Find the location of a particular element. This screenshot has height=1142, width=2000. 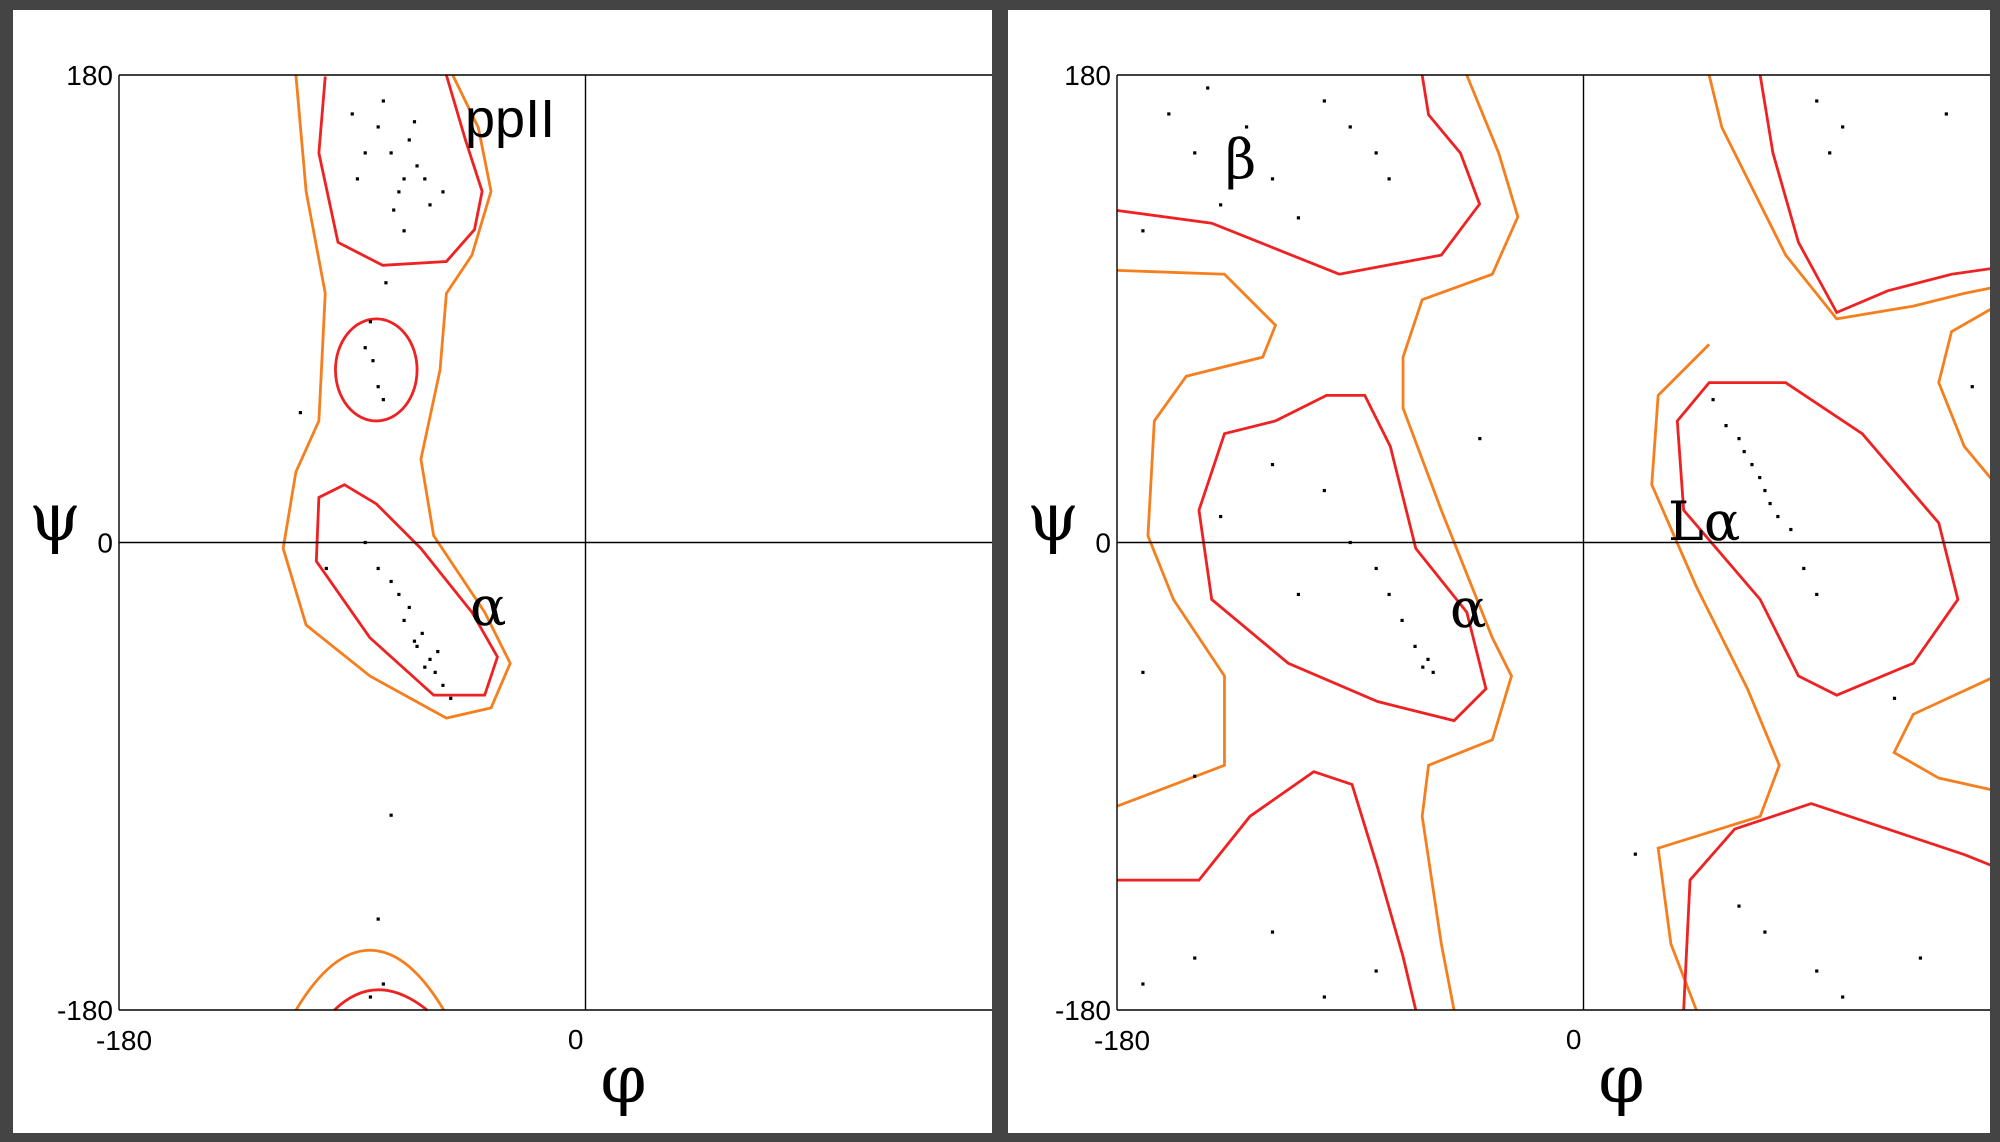

x-axis-label: φ is located at coordinates (1621, 1079).